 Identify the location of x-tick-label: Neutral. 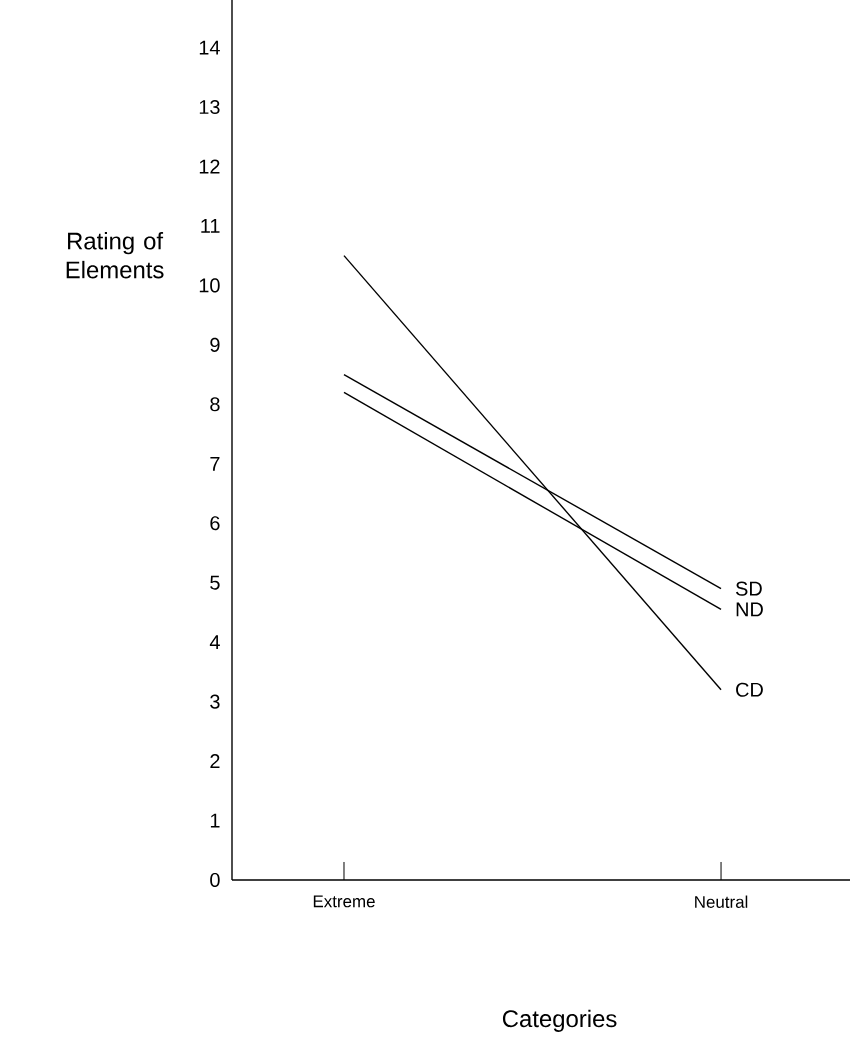
(721, 901).